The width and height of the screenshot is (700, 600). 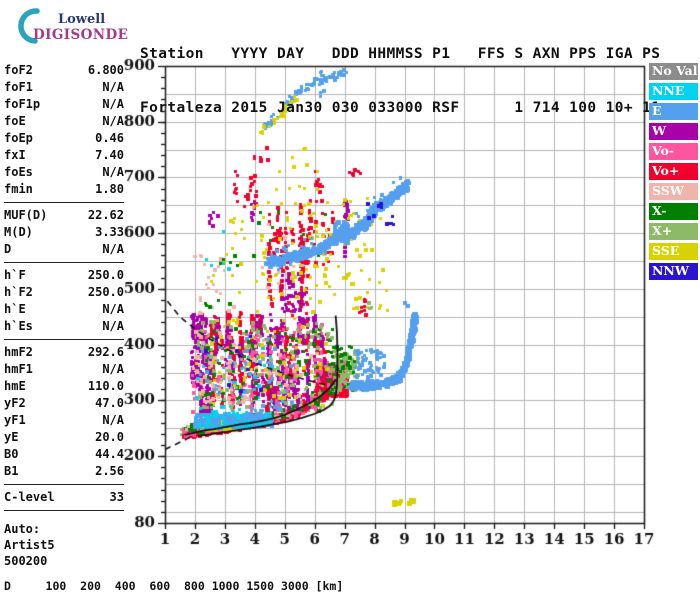 I want to click on legend-item-nnw: NNW, so click(x=673, y=271).